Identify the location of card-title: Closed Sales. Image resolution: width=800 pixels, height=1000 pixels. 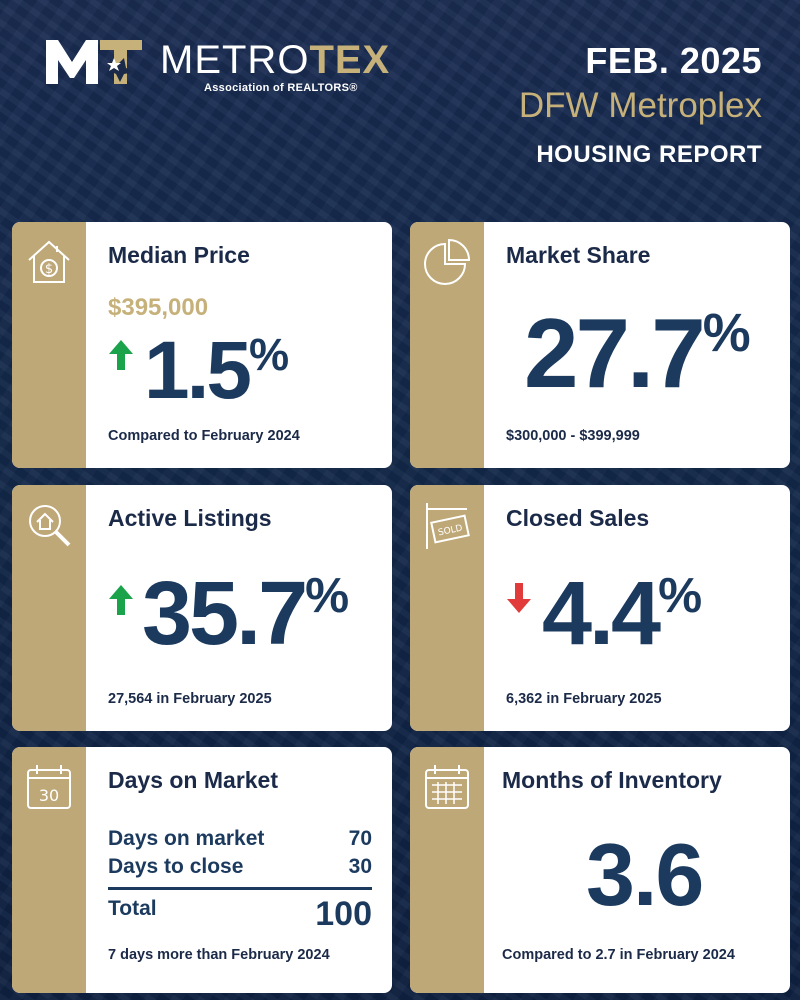
(578, 518).